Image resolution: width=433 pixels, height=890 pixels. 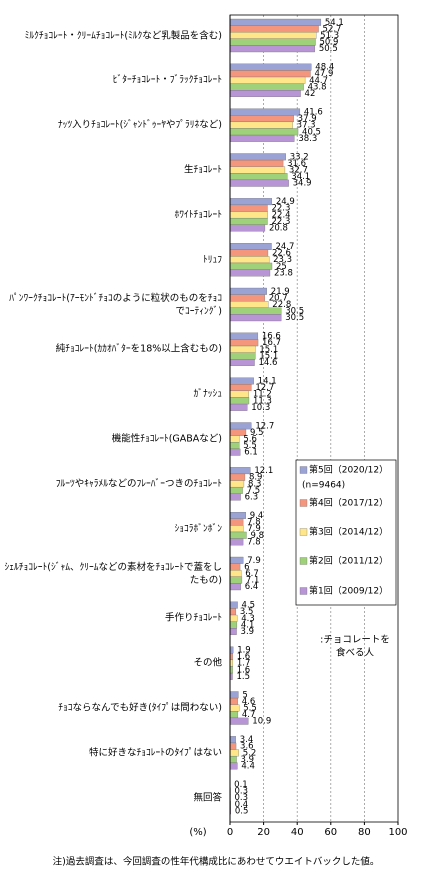 I want to click on value-label: 0.1, so click(x=241, y=785).